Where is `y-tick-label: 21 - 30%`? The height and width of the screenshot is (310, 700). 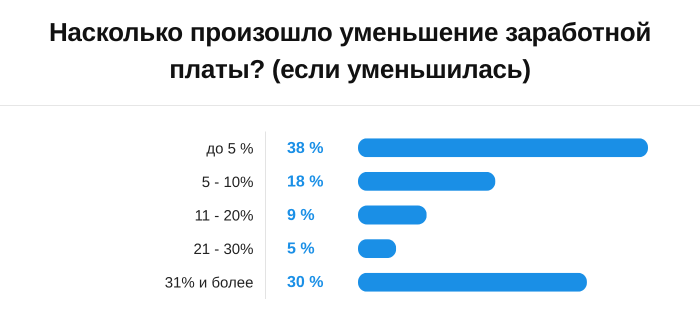 y-tick-label: 21 - 30% is located at coordinates (223, 249).